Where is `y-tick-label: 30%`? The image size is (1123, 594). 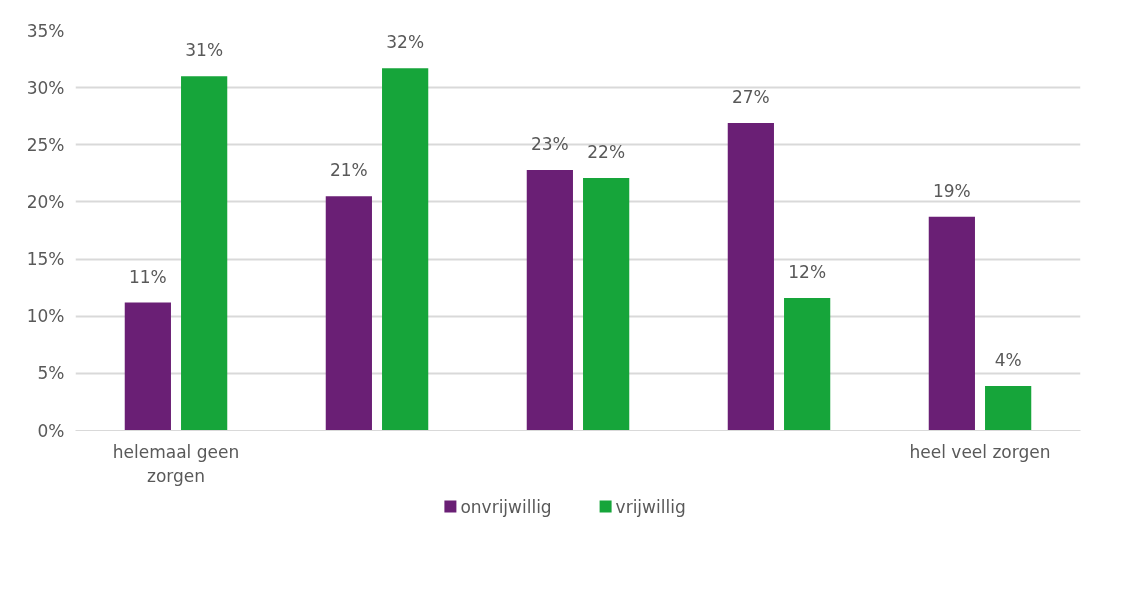 y-tick-label: 30% is located at coordinates (45, 87).